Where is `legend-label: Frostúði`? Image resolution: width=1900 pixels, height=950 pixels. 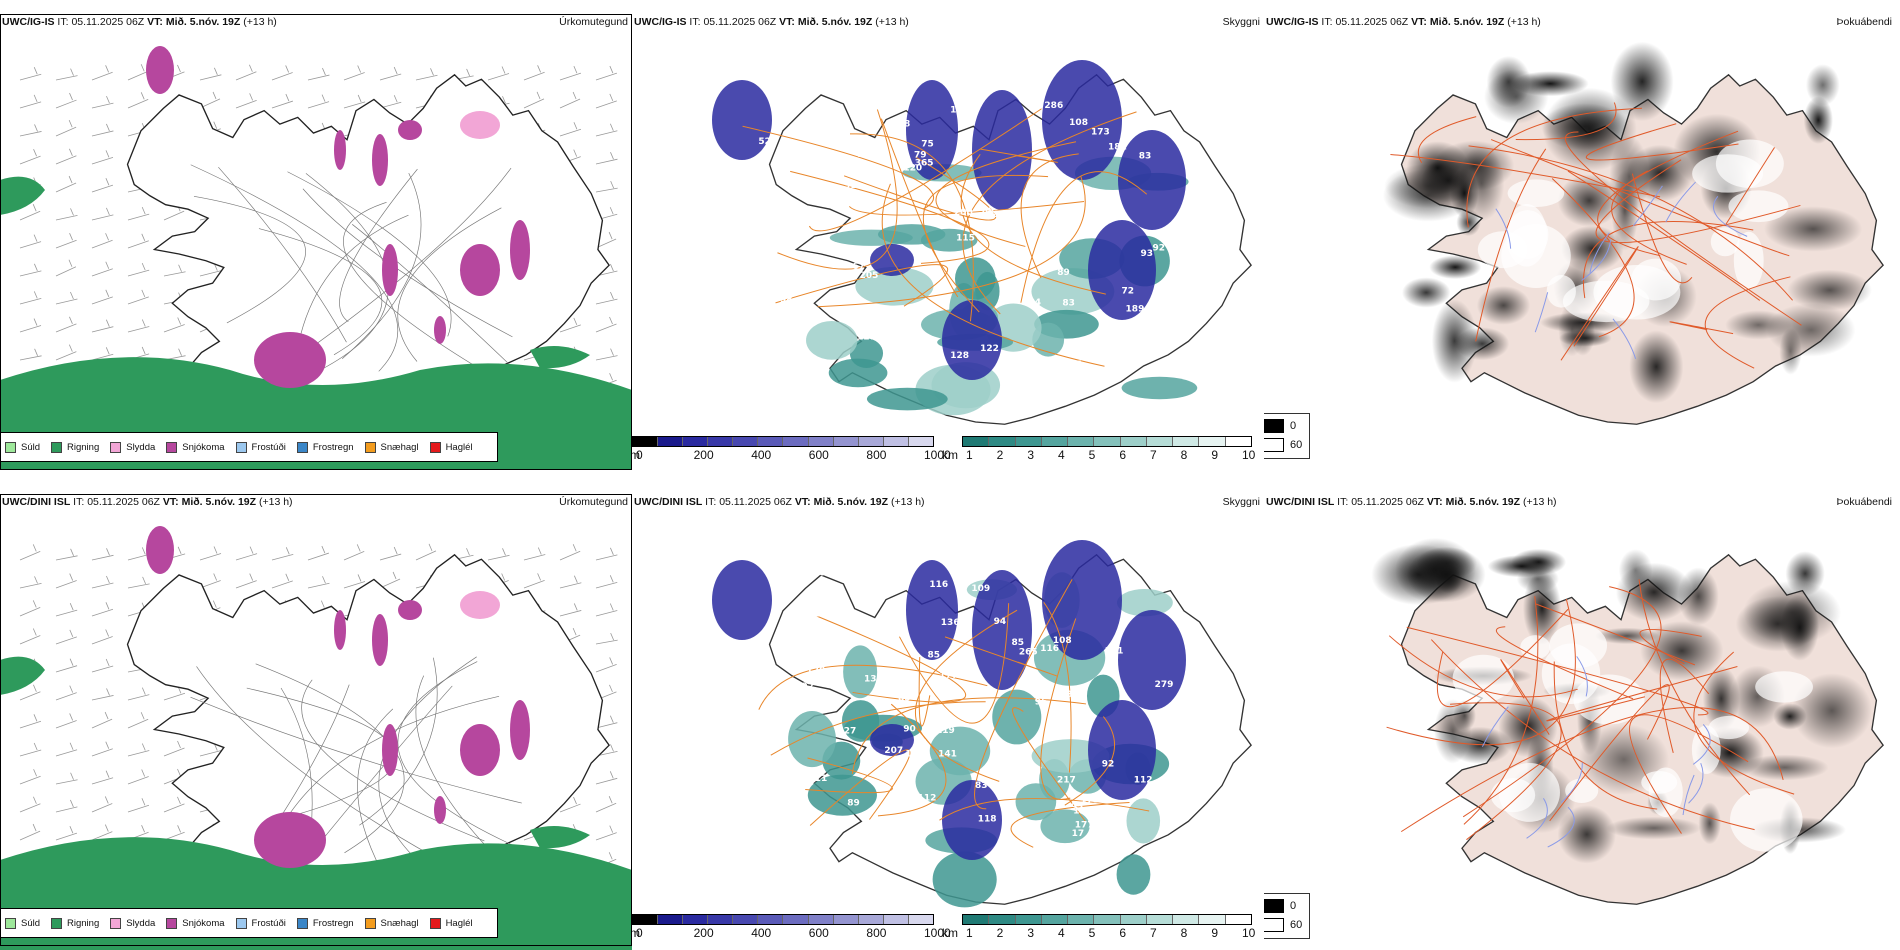
legend-label: Frostúði is located at coordinates (268, 923).